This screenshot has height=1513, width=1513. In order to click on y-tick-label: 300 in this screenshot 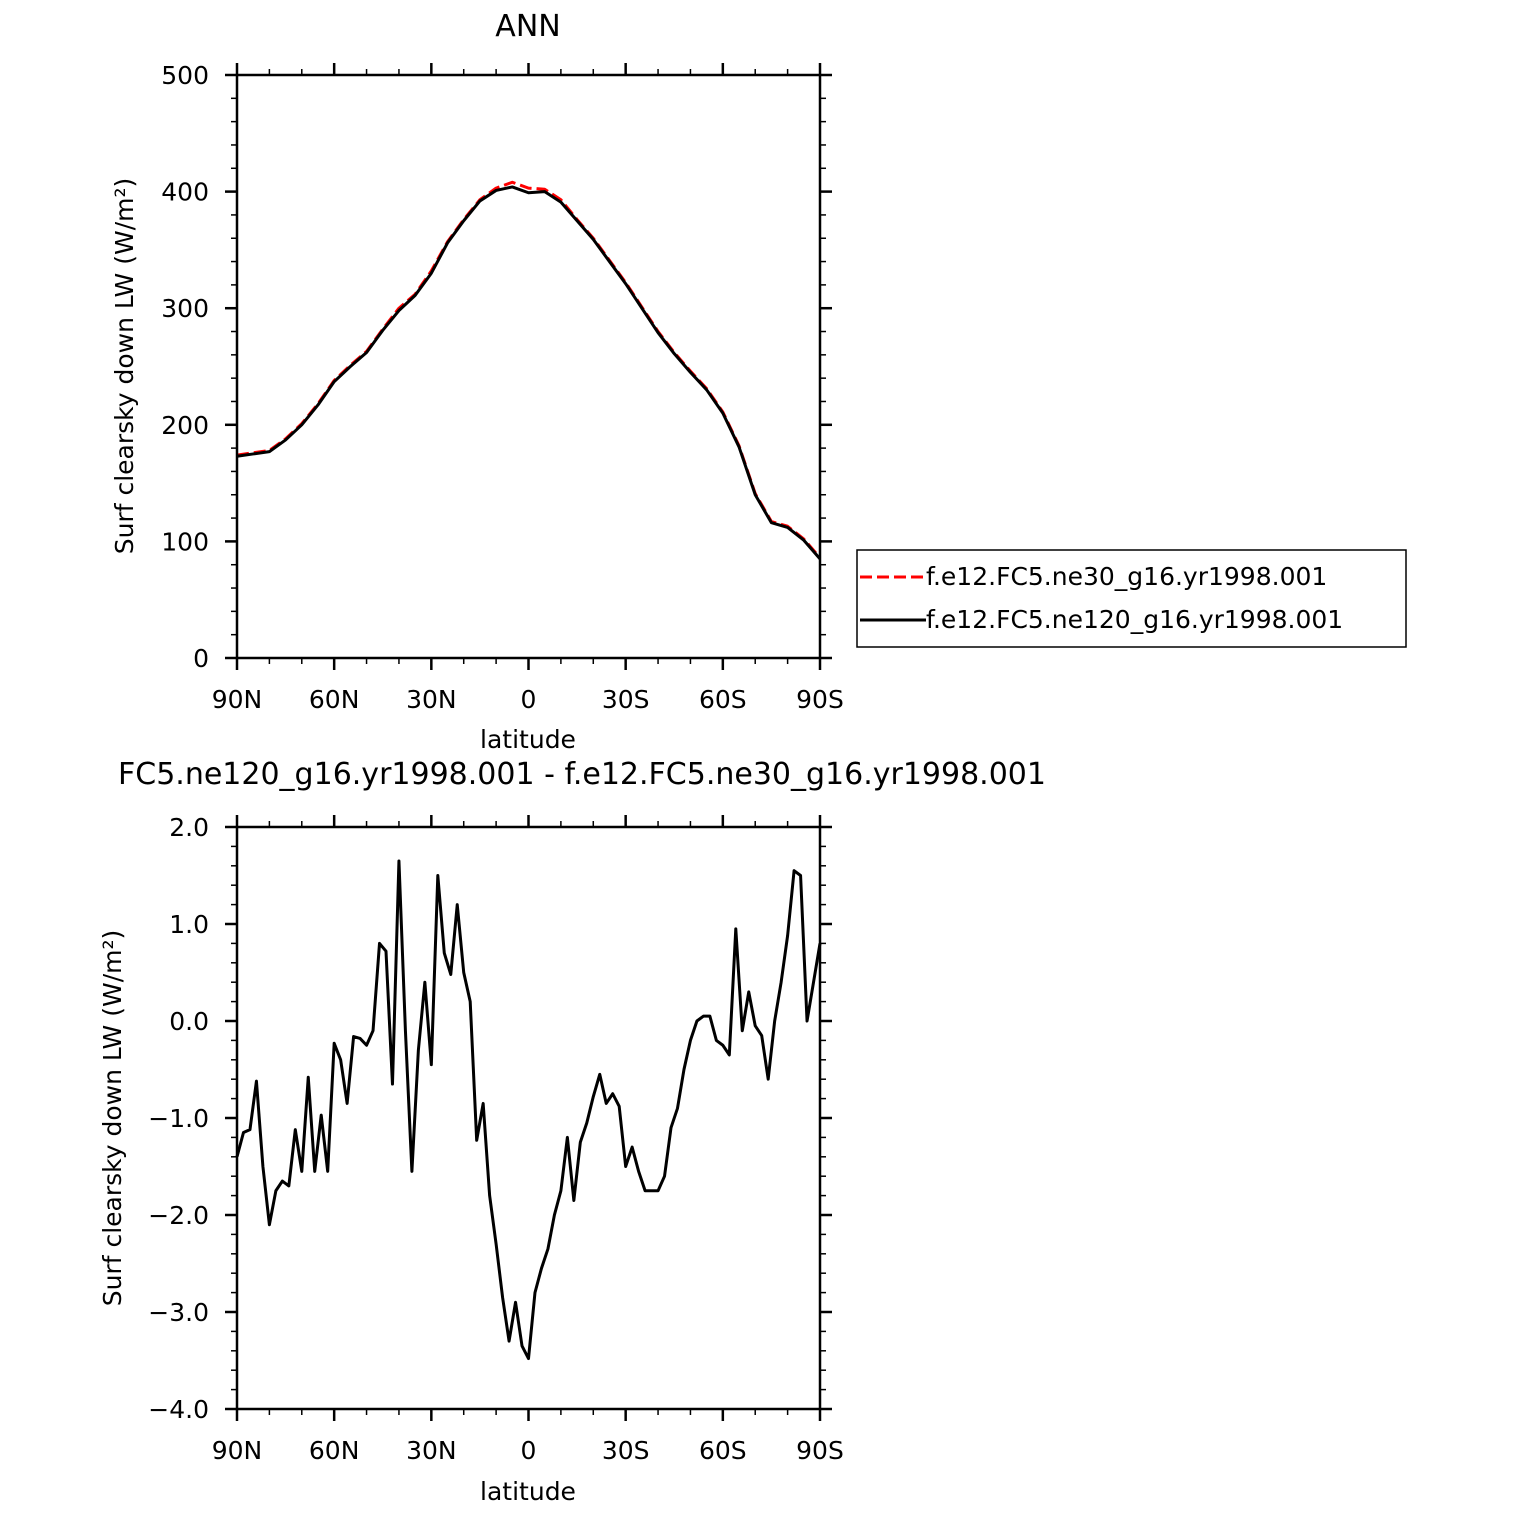, I will do `click(185, 308)`.